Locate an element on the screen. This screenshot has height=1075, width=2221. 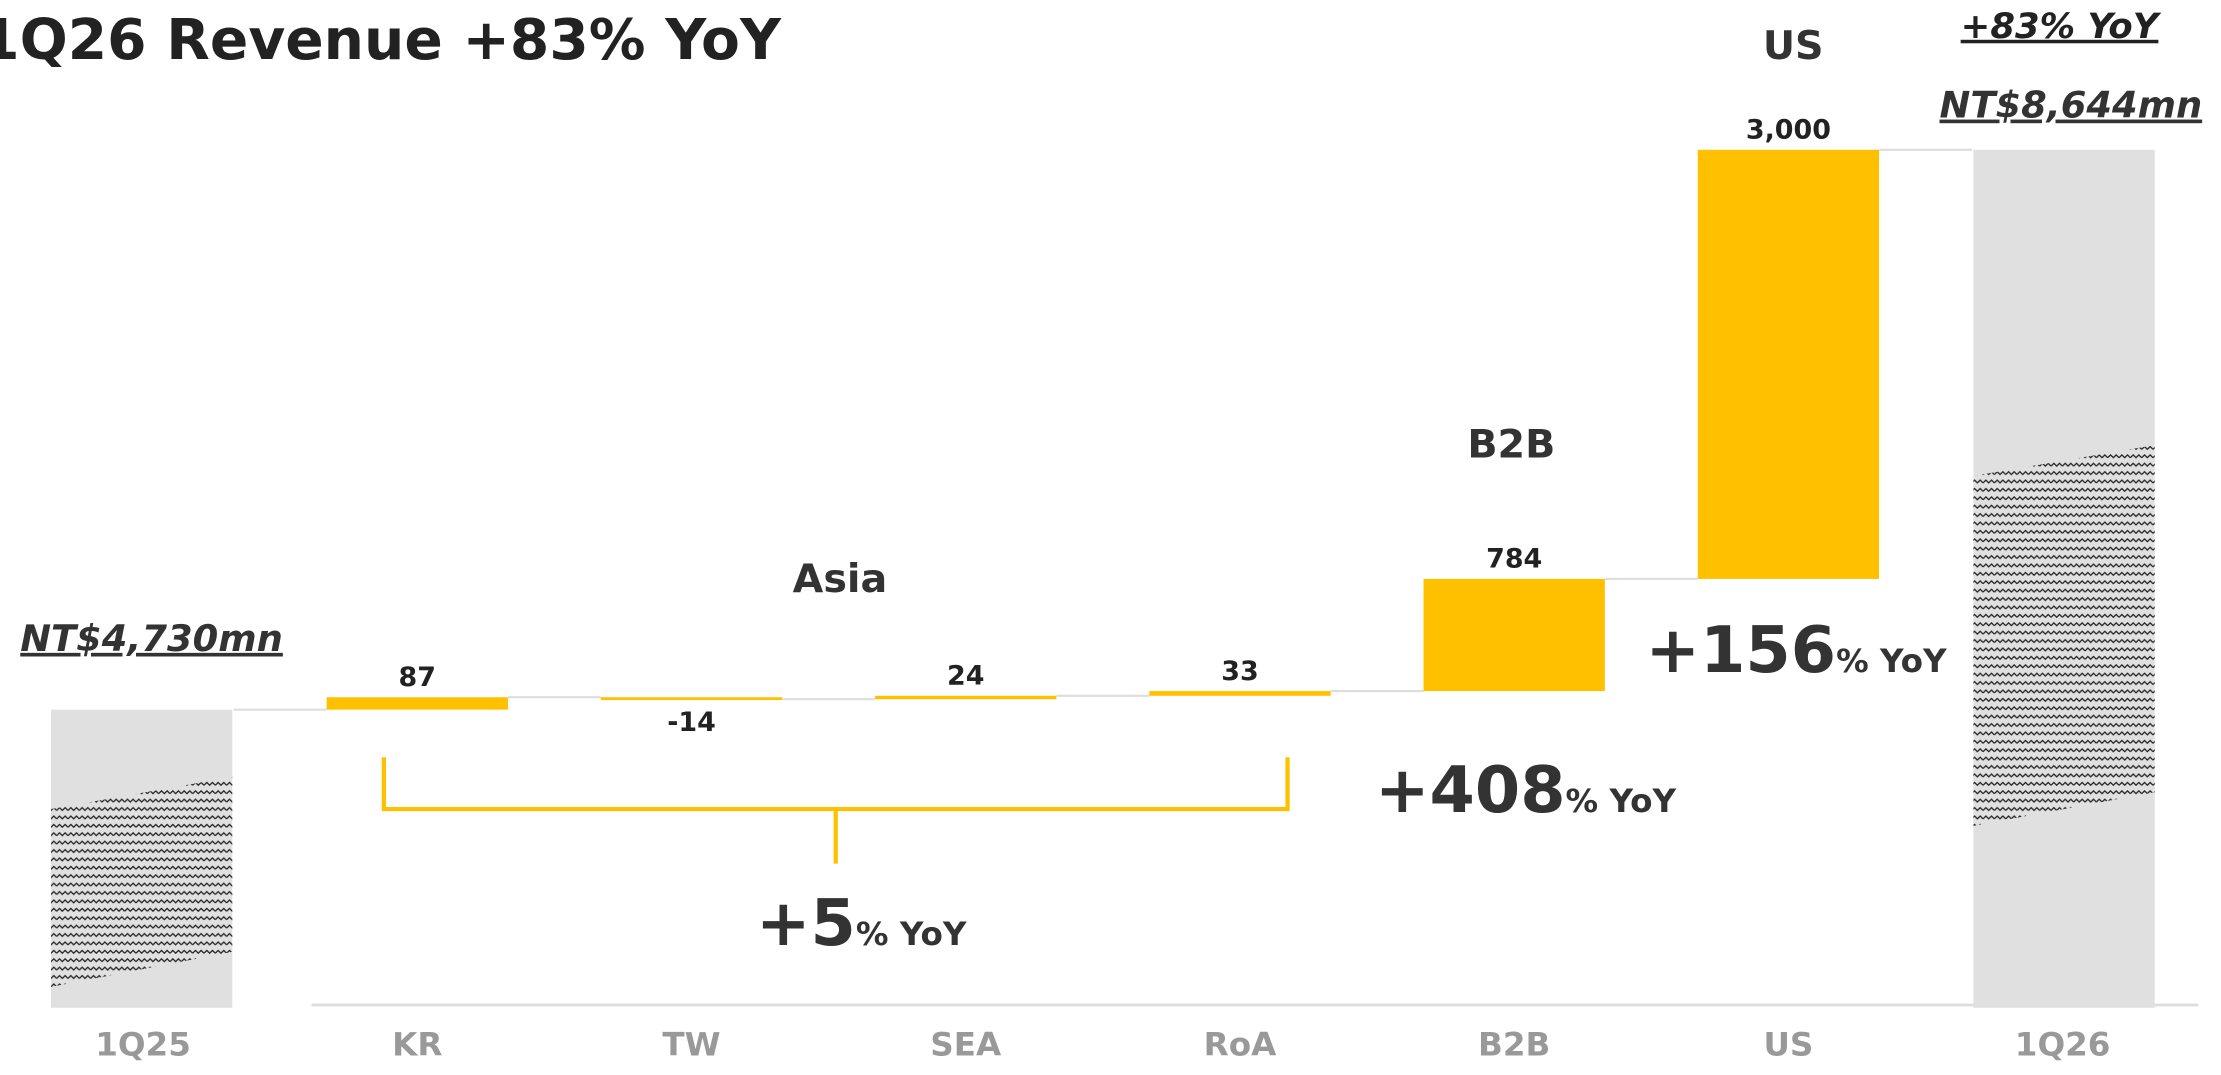
x-tick-label: SEA is located at coordinates (965, 1045).